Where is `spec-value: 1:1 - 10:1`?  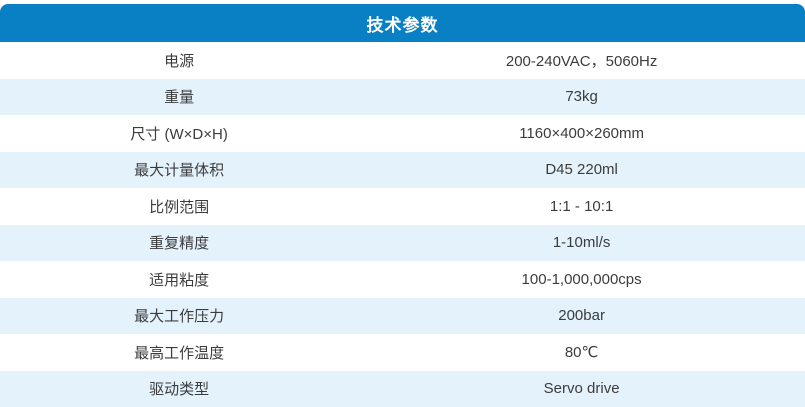
spec-value: 1:1 - 10:1 is located at coordinates (581, 206).